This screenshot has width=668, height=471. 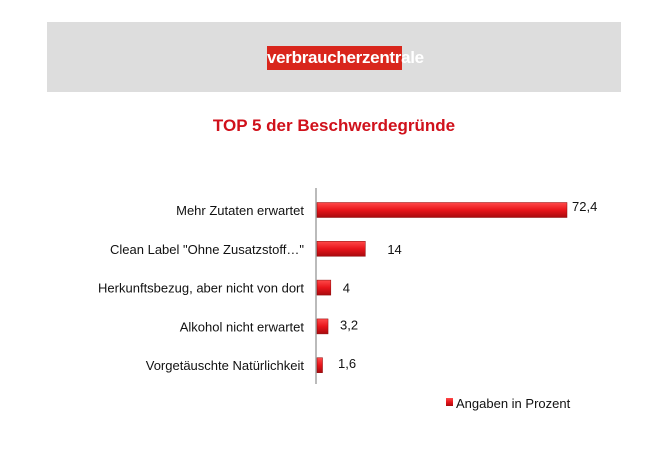 I want to click on header-banner: verbraucherzentrale, so click(x=334, y=57).